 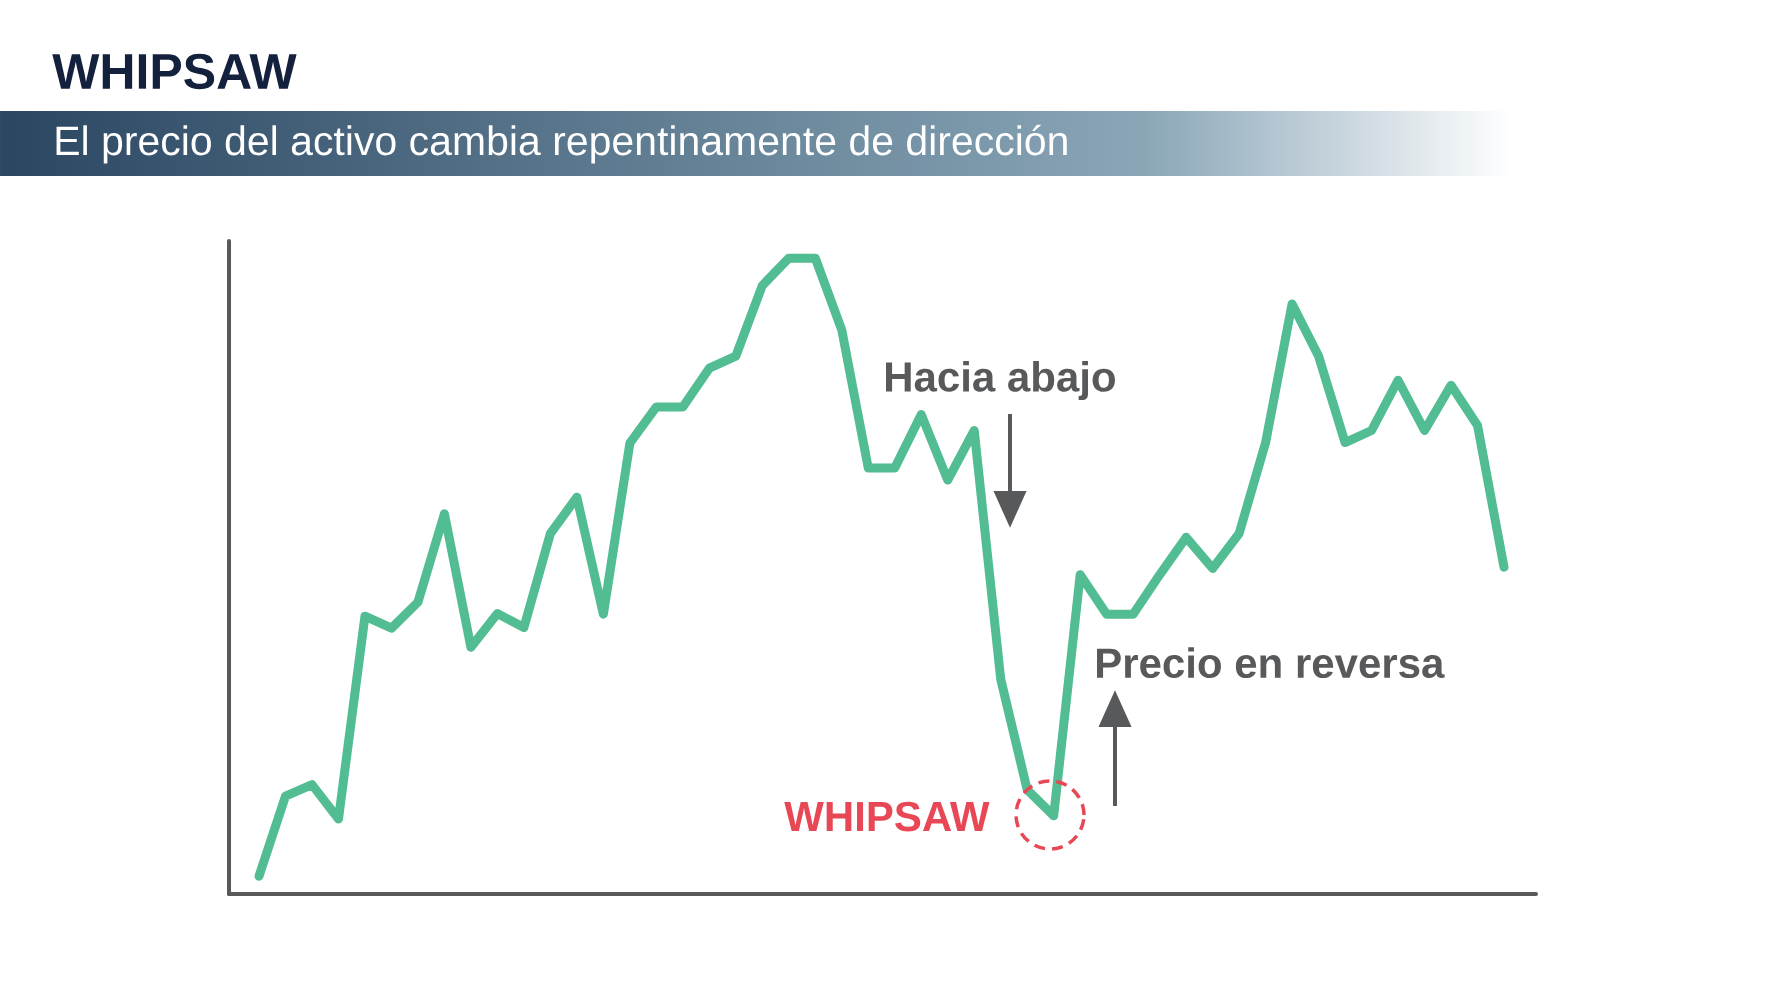 What do you see at coordinates (1271, 663) in the screenshot?
I see `annotation: Precio en reversa` at bounding box center [1271, 663].